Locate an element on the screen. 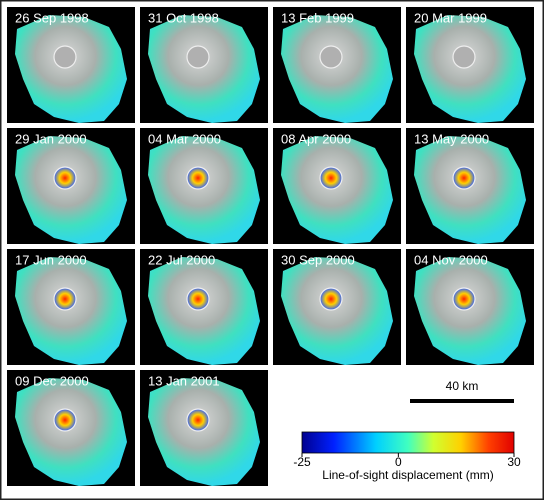  panel: 20 Mar 1999 is located at coordinates (470, 65).